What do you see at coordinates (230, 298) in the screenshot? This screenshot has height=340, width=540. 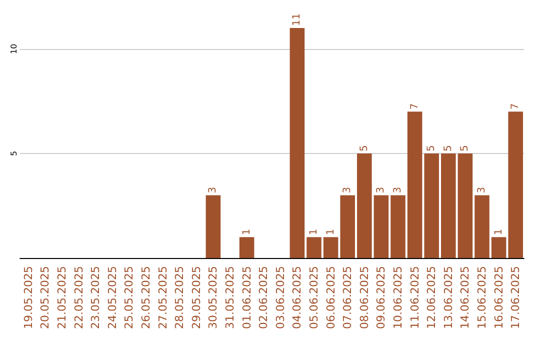 I see `x-tick-label: 31.05.2025` at bounding box center [230, 298].